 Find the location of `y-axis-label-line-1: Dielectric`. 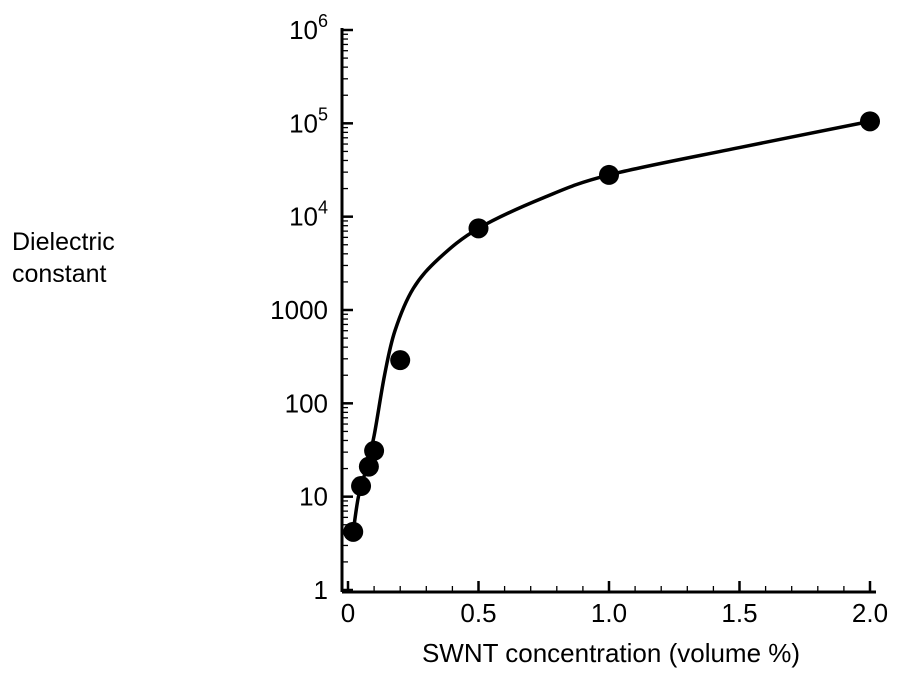

y-axis-label-line-1: Dielectric is located at coordinates (63, 242).